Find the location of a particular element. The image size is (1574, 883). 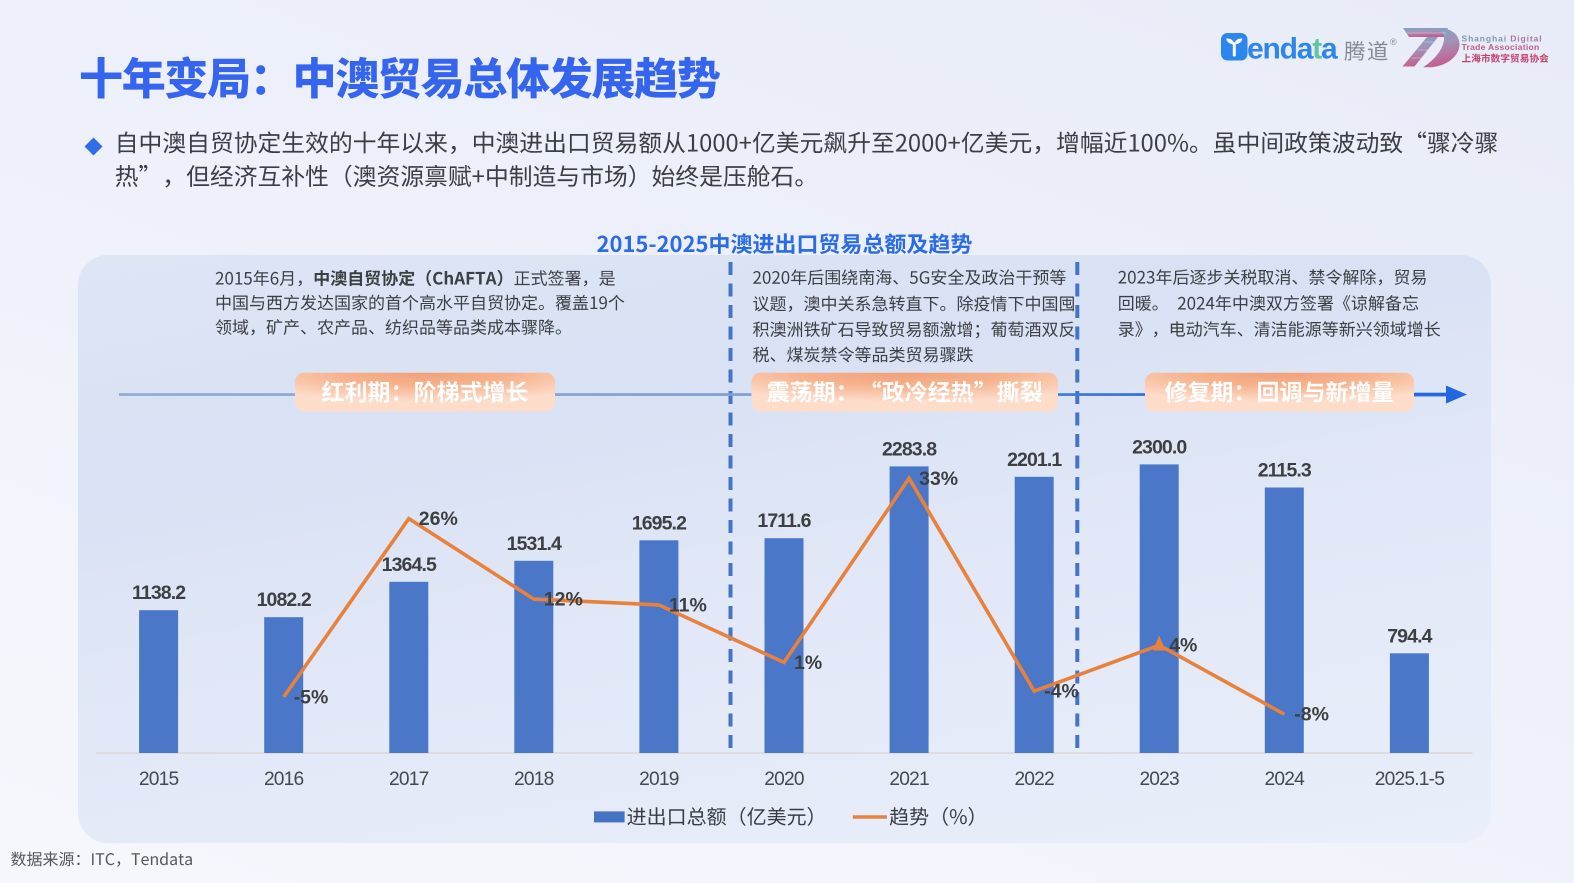

svg-text: 2024 is located at coordinates (1285, 779).